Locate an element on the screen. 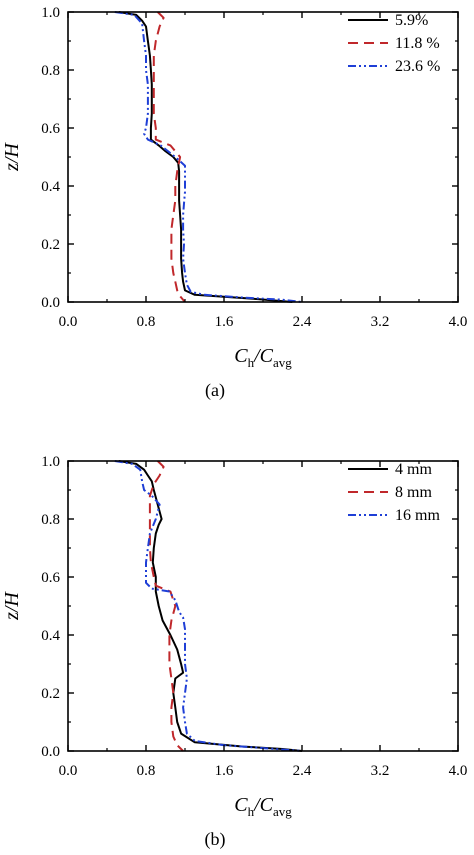 The image size is (474, 855). legend-label-1: 4 mm is located at coordinates (413, 469).